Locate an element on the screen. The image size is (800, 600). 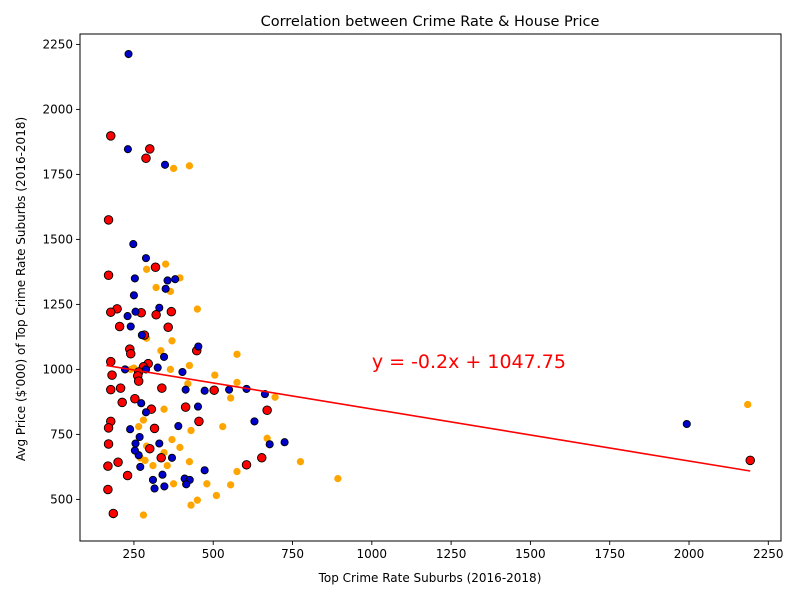
y-tick-label: 2000 is located at coordinates (57, 109).